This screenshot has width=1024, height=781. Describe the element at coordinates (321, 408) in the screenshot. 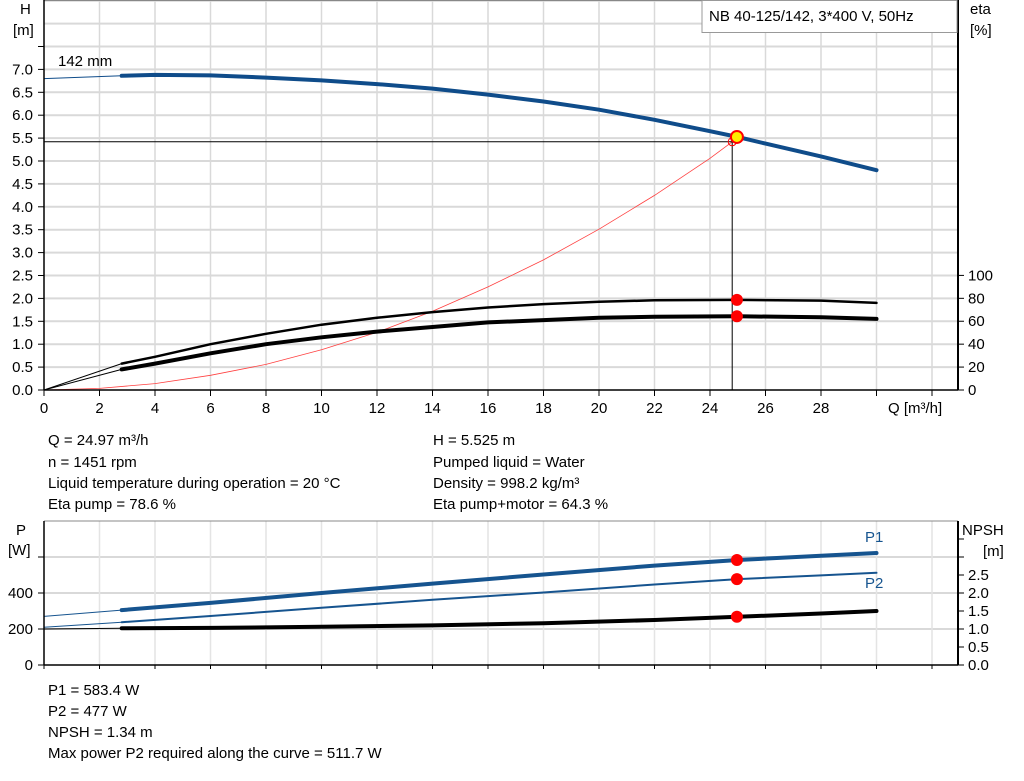

I see `q-tick-label: 10` at that location.